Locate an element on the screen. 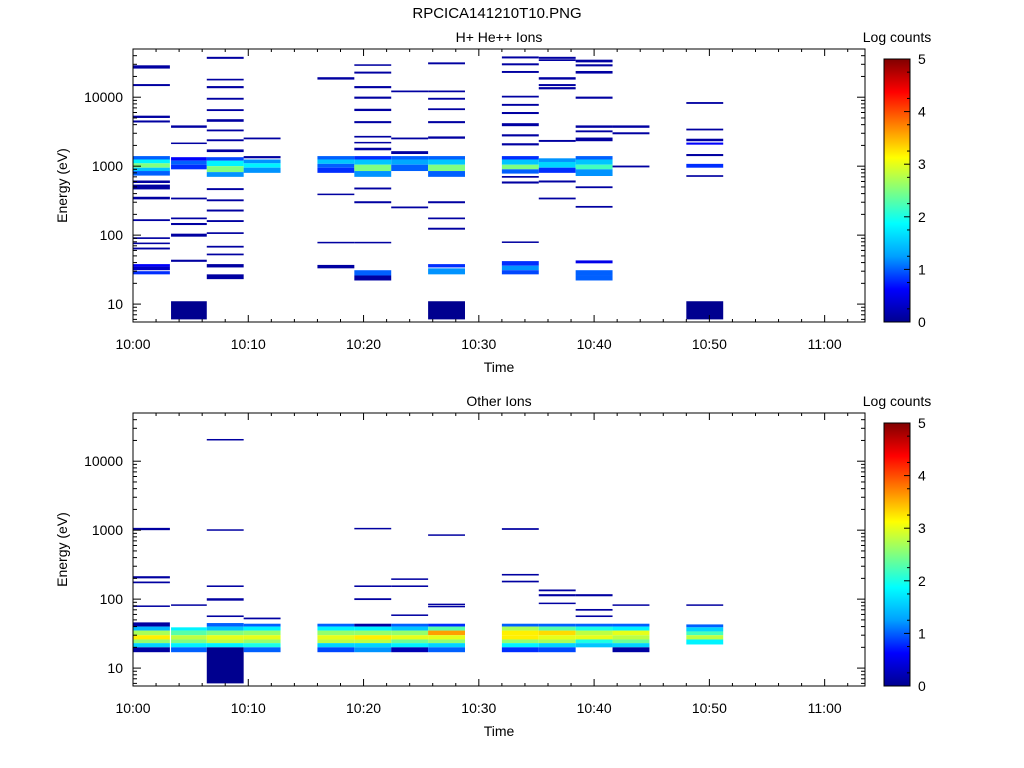  colorbar-tick-label: 3 is located at coordinates (922, 164).